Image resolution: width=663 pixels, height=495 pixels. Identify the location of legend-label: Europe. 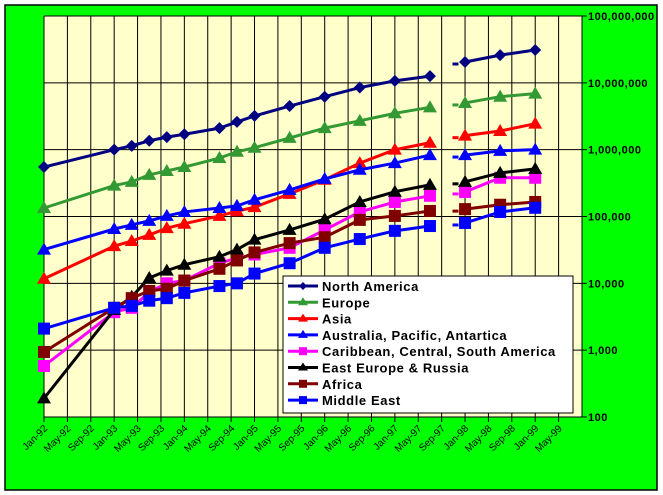
(346, 302).